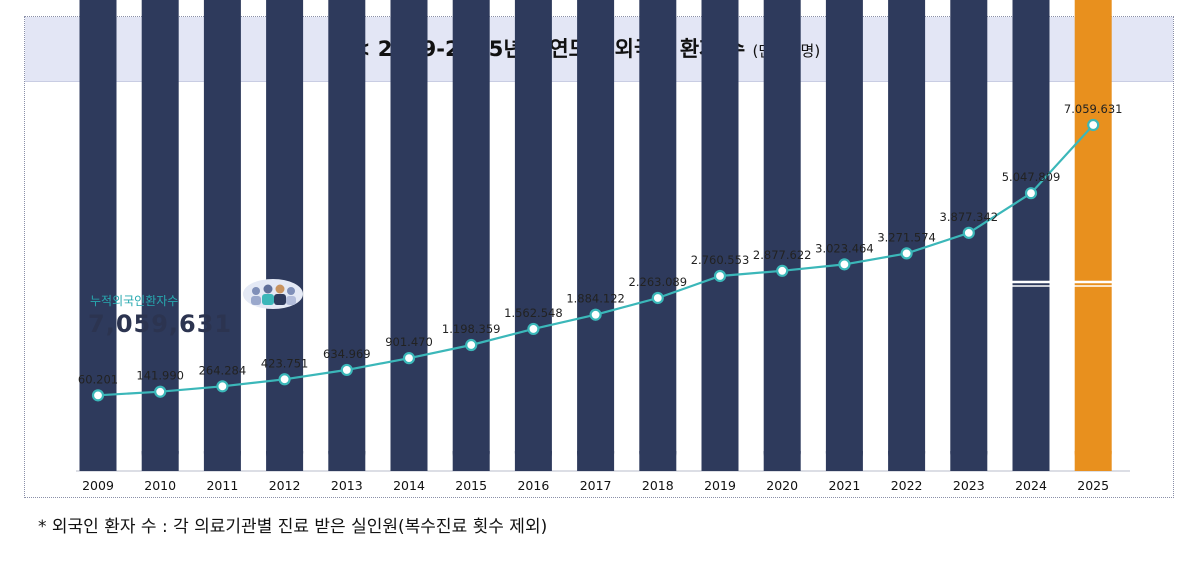 The height and width of the screenshot is (561, 1200). I want to click on line-point-2014, so click(409, 358).